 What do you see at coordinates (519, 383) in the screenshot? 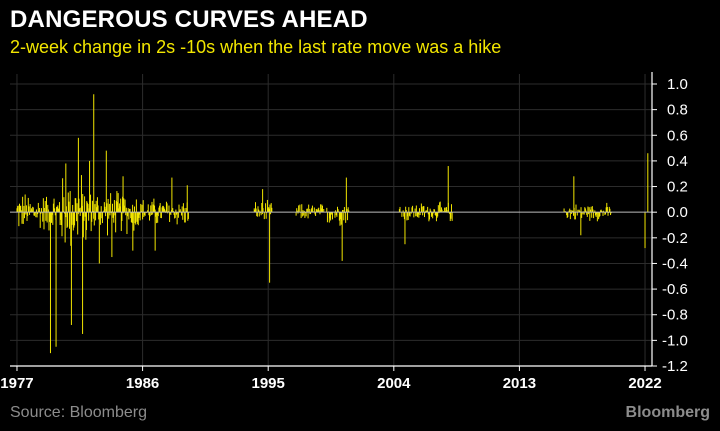
I see `x-tick-label: 2013` at bounding box center [519, 383].